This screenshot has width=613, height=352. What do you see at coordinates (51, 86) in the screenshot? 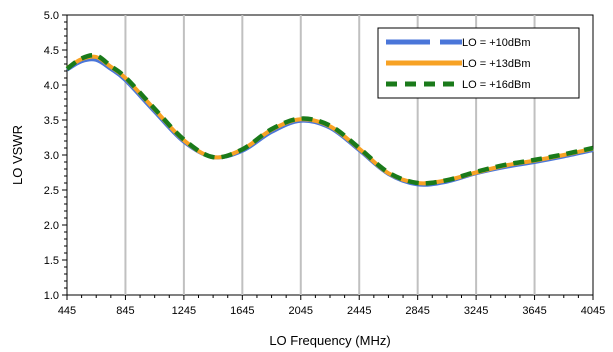
I see `y-tick-label: 4.0` at bounding box center [51, 86].